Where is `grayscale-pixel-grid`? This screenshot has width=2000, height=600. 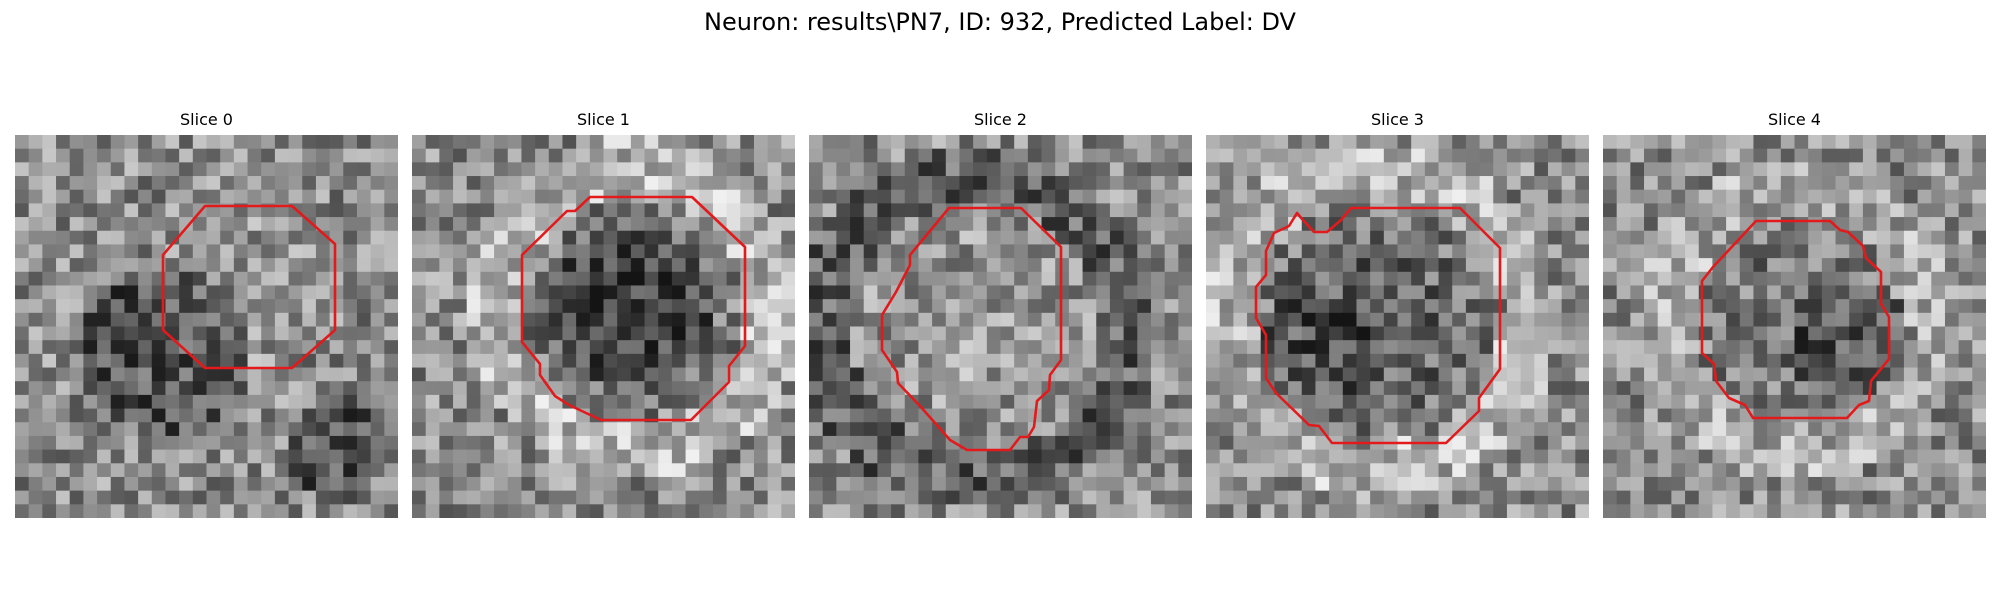
grayscale-pixel-grid is located at coordinates (206, 326).